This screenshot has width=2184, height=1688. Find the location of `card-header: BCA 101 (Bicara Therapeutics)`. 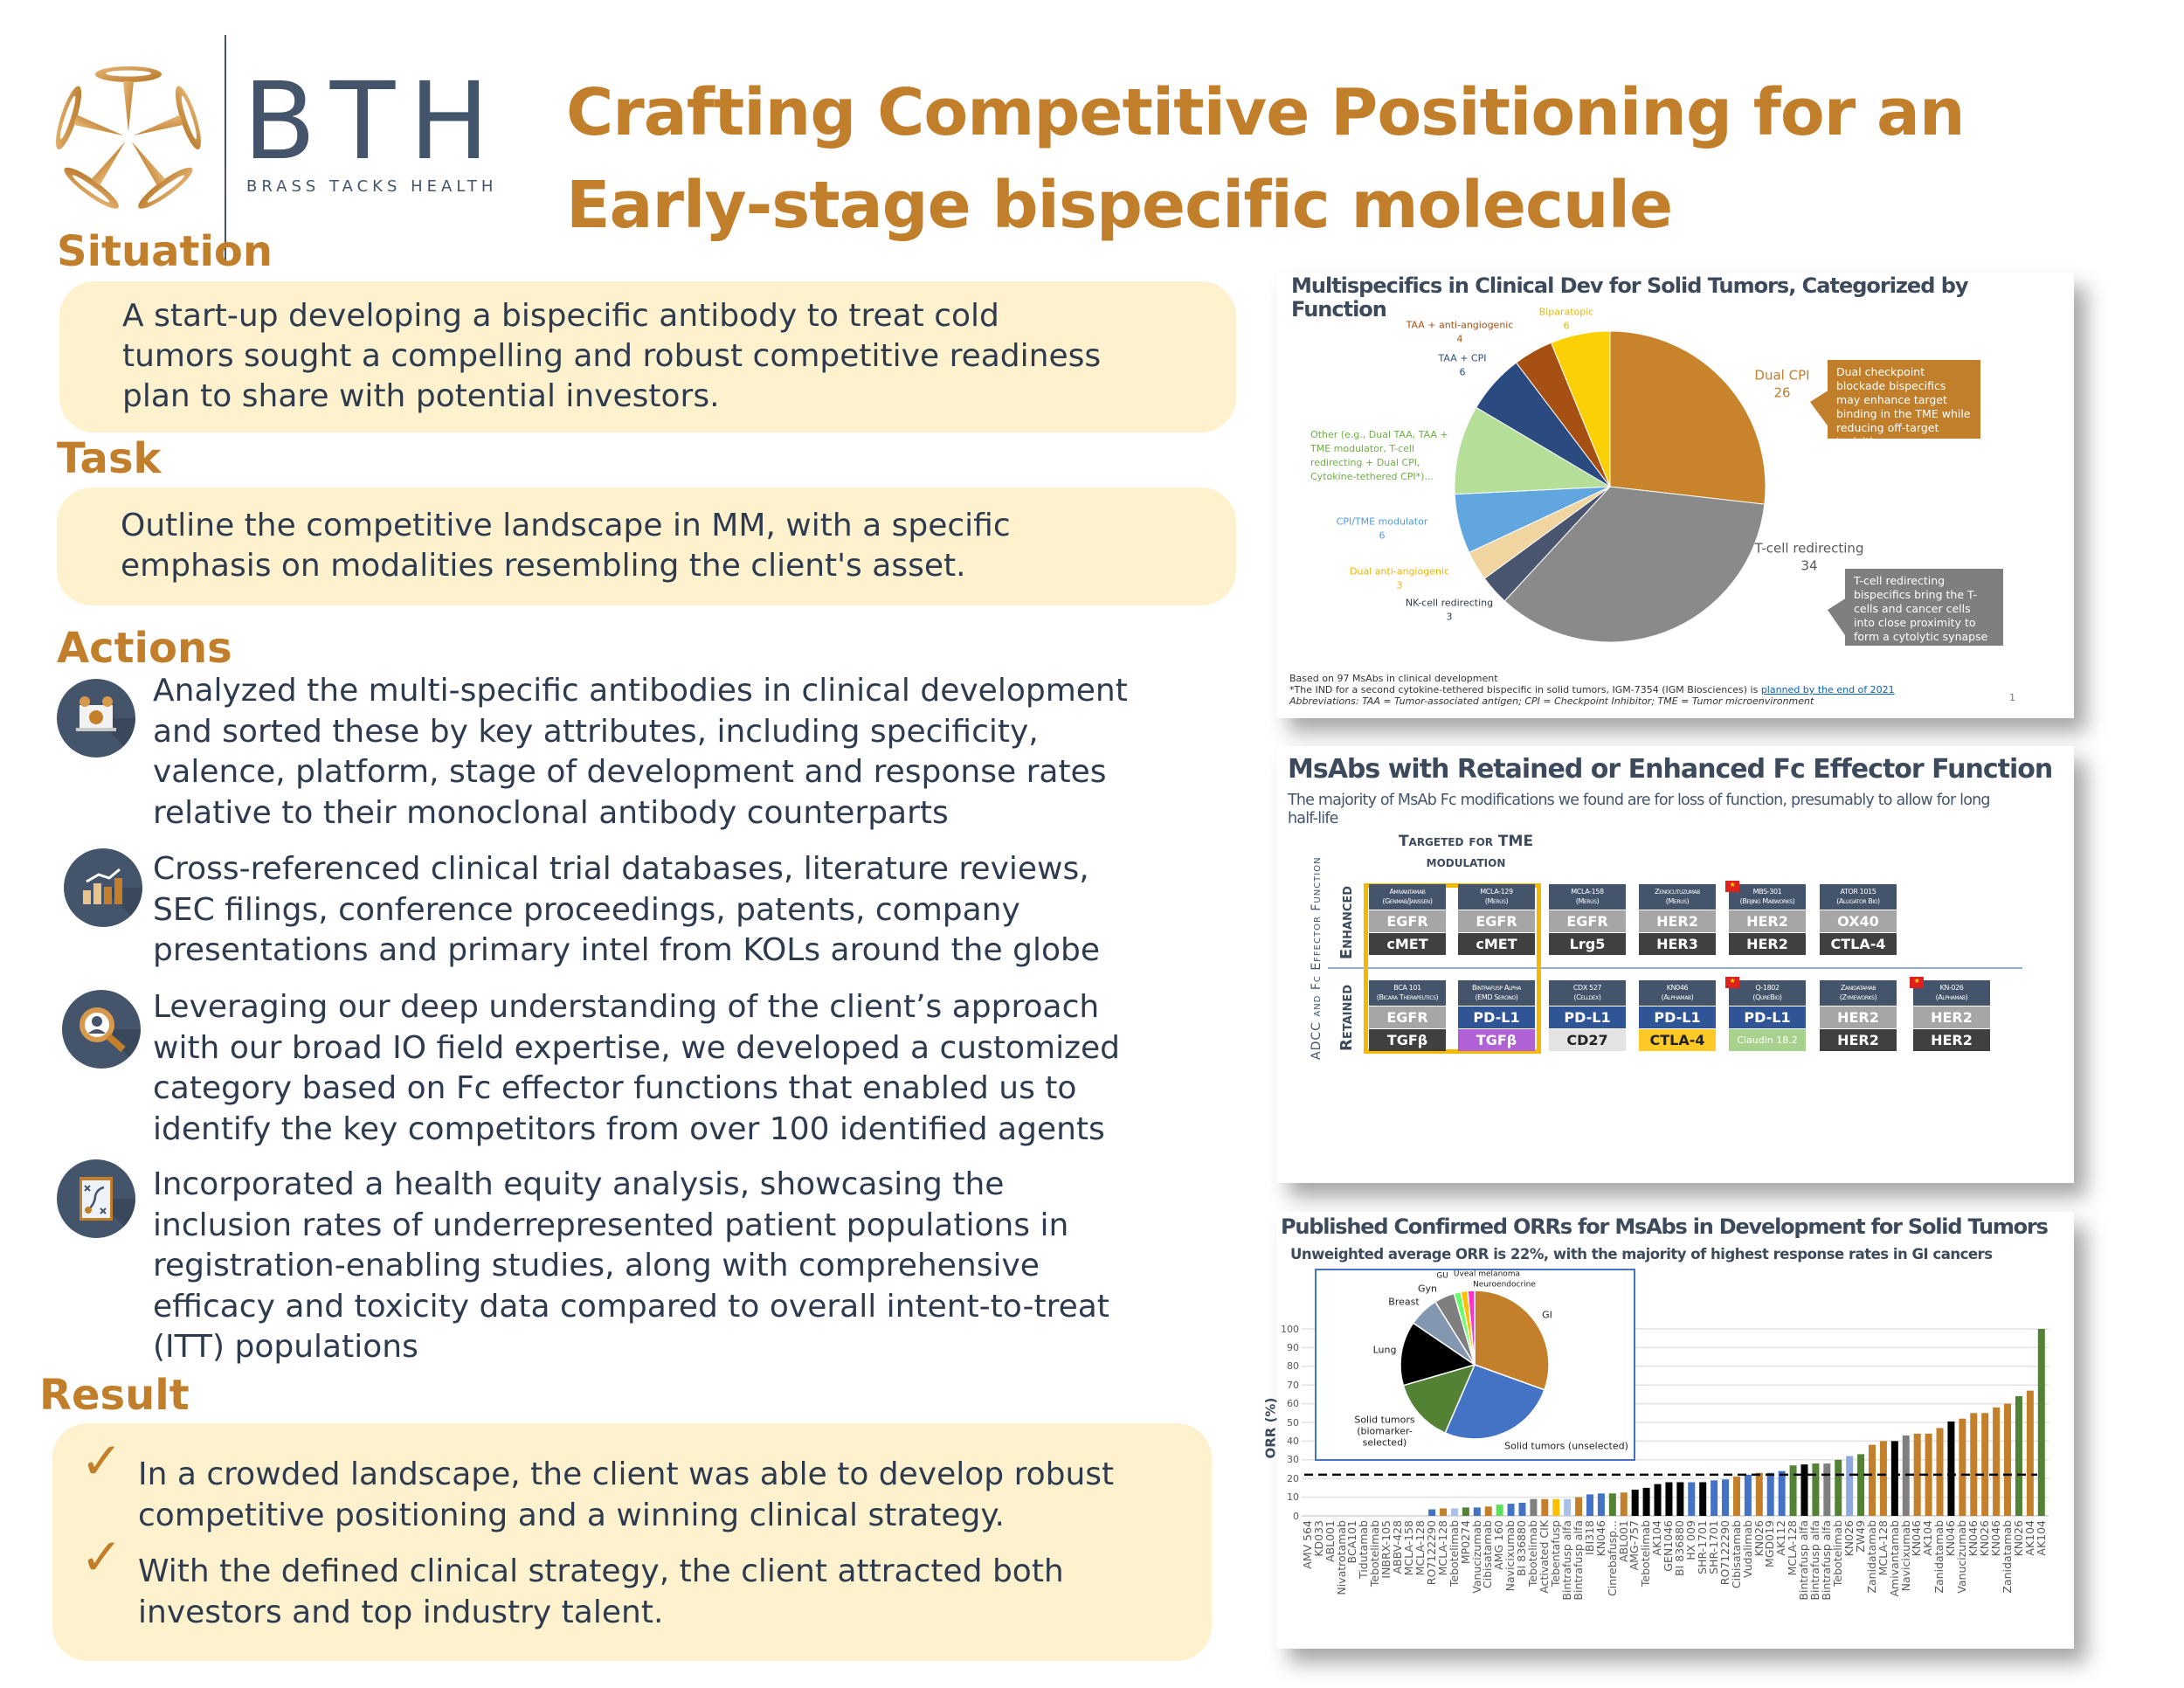

card-header: BCA 101 (Bicara Therapeutics) is located at coordinates (1407, 993).